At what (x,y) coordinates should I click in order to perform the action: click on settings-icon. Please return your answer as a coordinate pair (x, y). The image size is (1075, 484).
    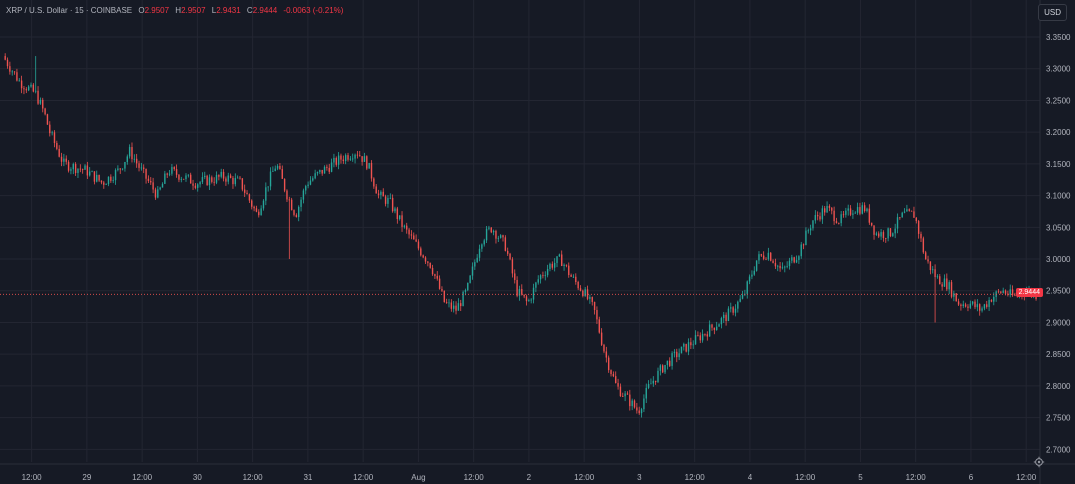
    Looking at the image, I should click on (1039, 462).